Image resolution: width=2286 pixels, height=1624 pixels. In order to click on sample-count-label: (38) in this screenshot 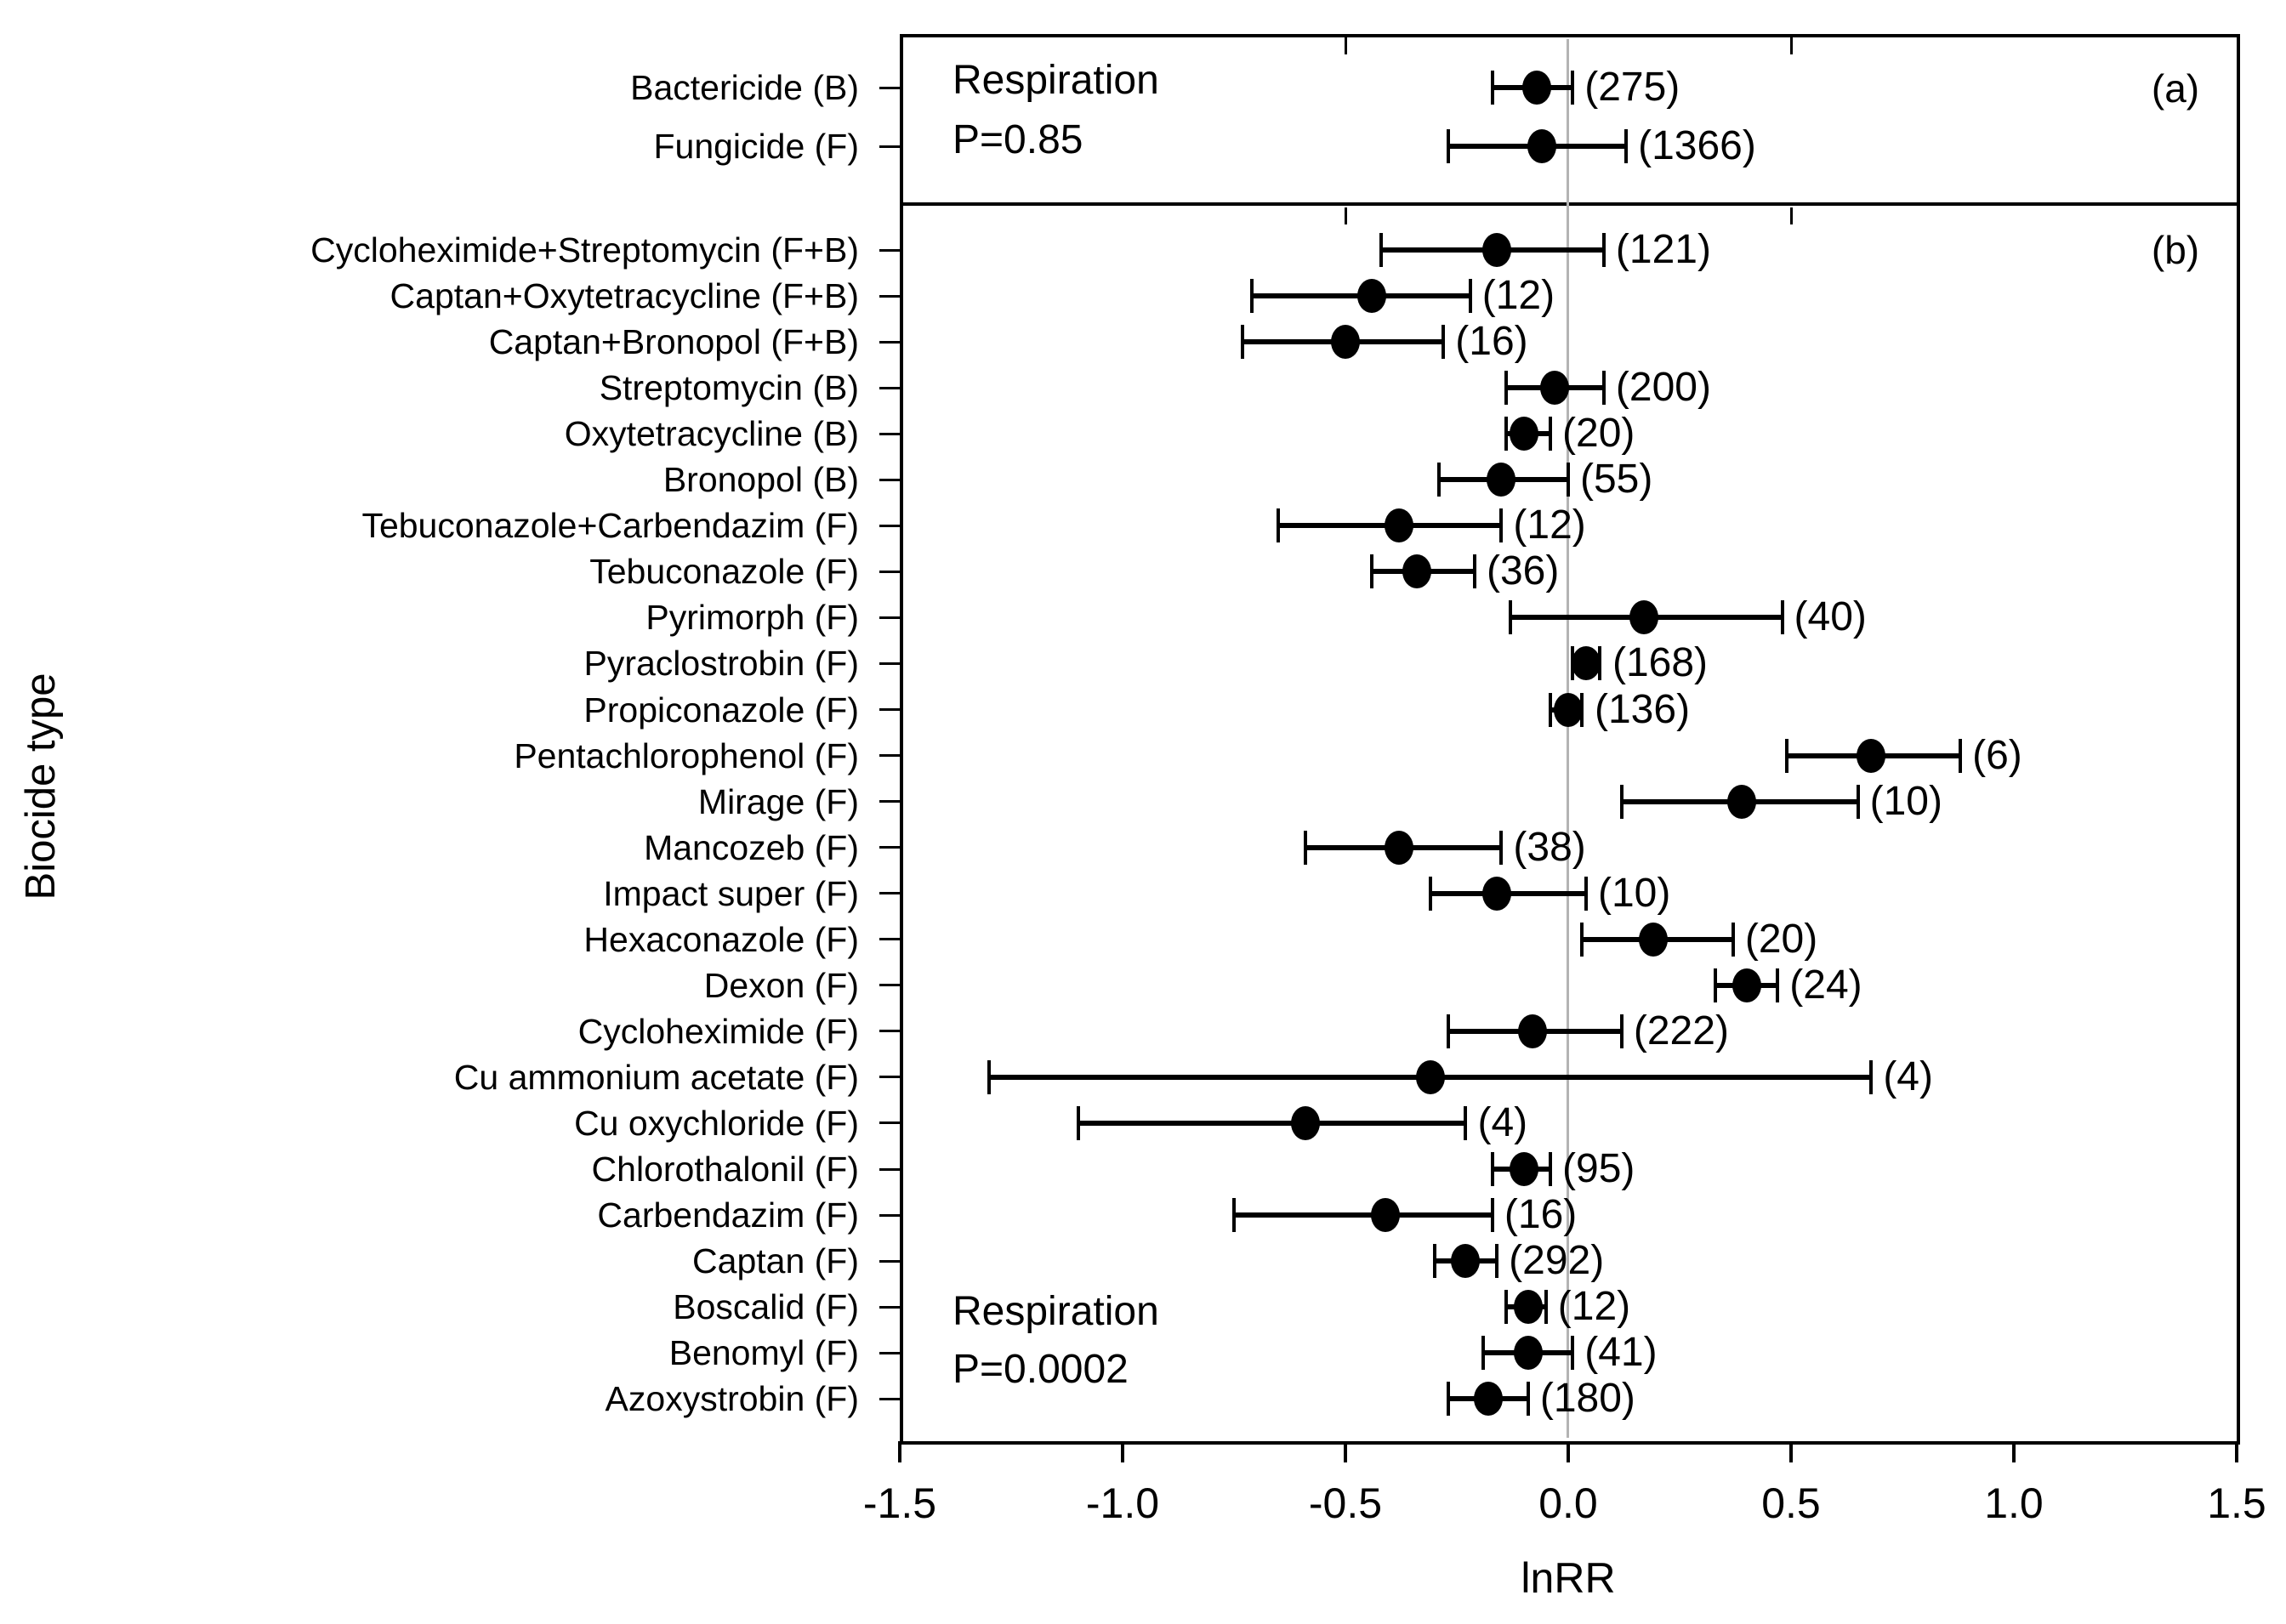, I will do `click(1549, 847)`.